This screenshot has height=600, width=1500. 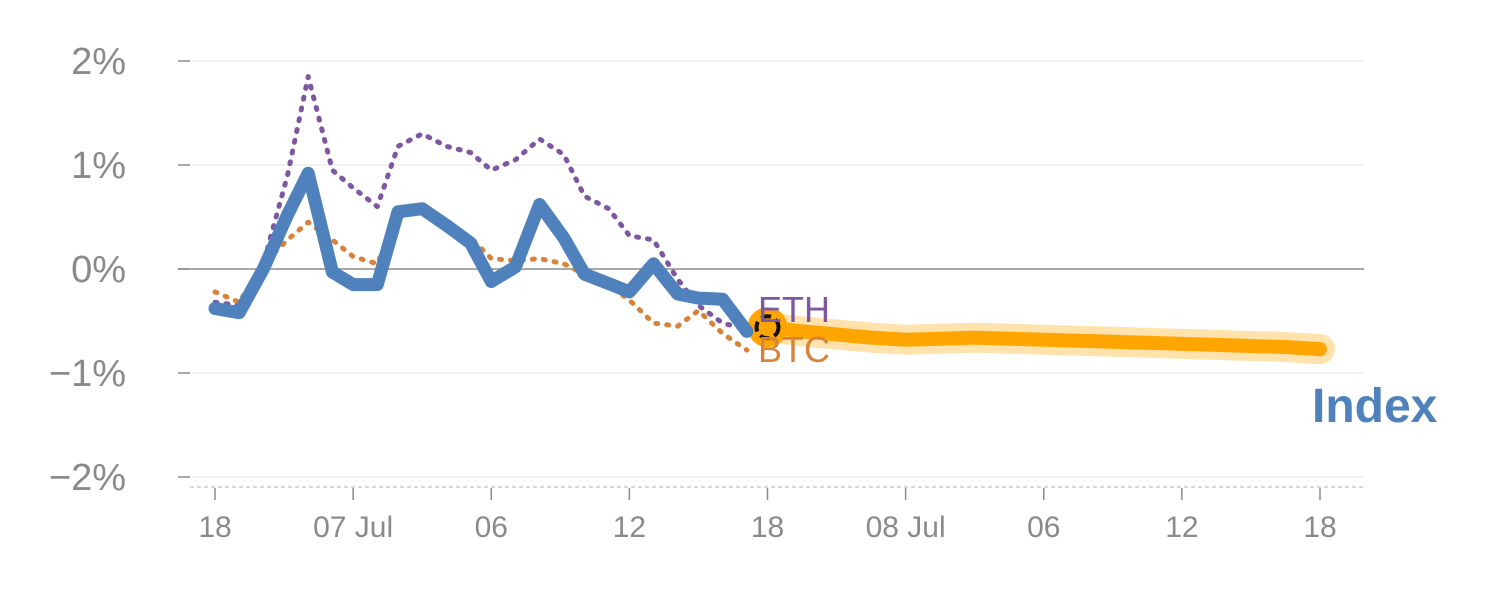 What do you see at coordinates (98, 270) in the screenshot?
I see `y-tick-label: 0%` at bounding box center [98, 270].